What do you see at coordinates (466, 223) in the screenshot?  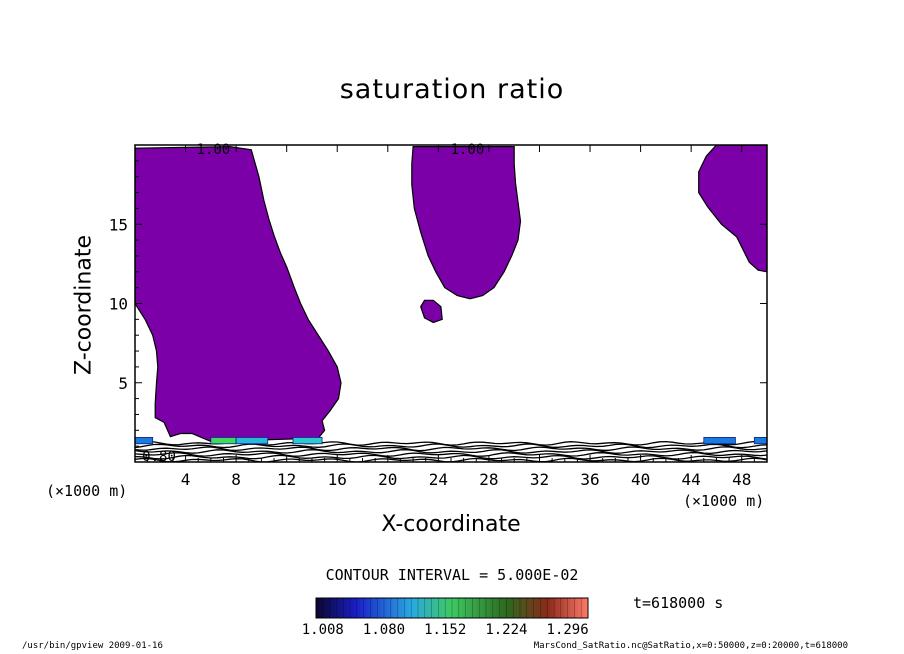 I see `saturated-region-middle-lobe` at bounding box center [466, 223].